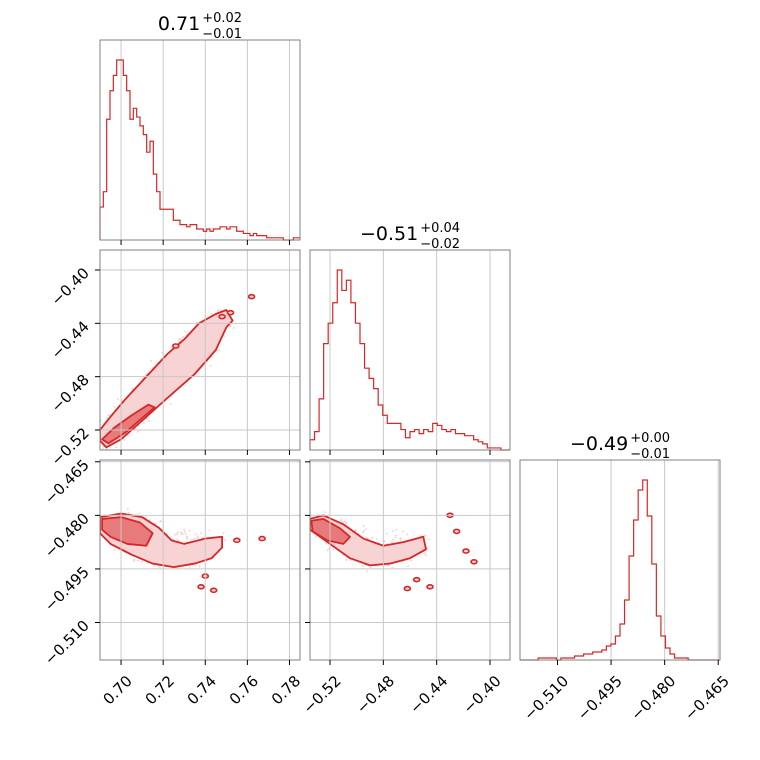  What do you see at coordinates (244, 690) in the screenshot?
I see `panel-0-2-xtick-label-3: 0.76` at bounding box center [244, 690].